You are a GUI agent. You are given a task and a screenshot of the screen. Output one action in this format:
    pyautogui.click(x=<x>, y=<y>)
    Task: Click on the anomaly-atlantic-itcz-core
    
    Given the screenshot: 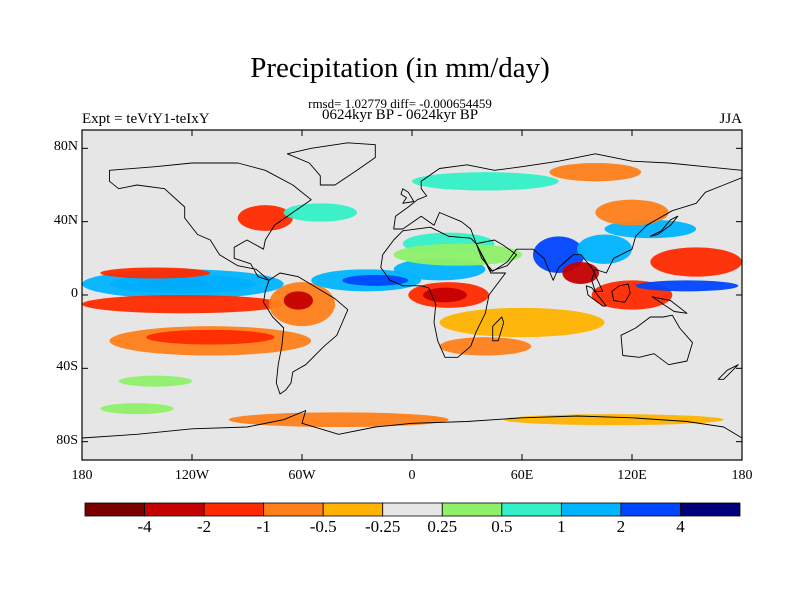 What is the action you would take?
    pyautogui.click(x=375, y=280)
    